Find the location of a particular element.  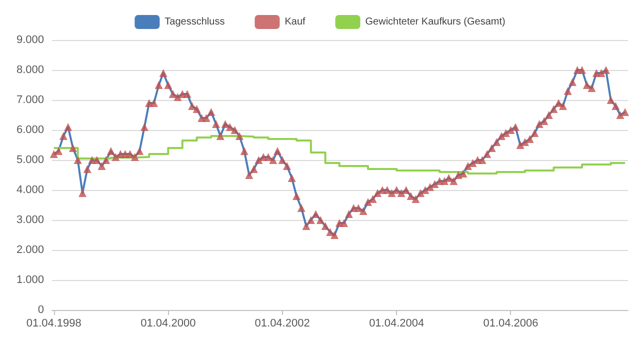

y-tick-label: 1.000 is located at coordinates (30, 280).